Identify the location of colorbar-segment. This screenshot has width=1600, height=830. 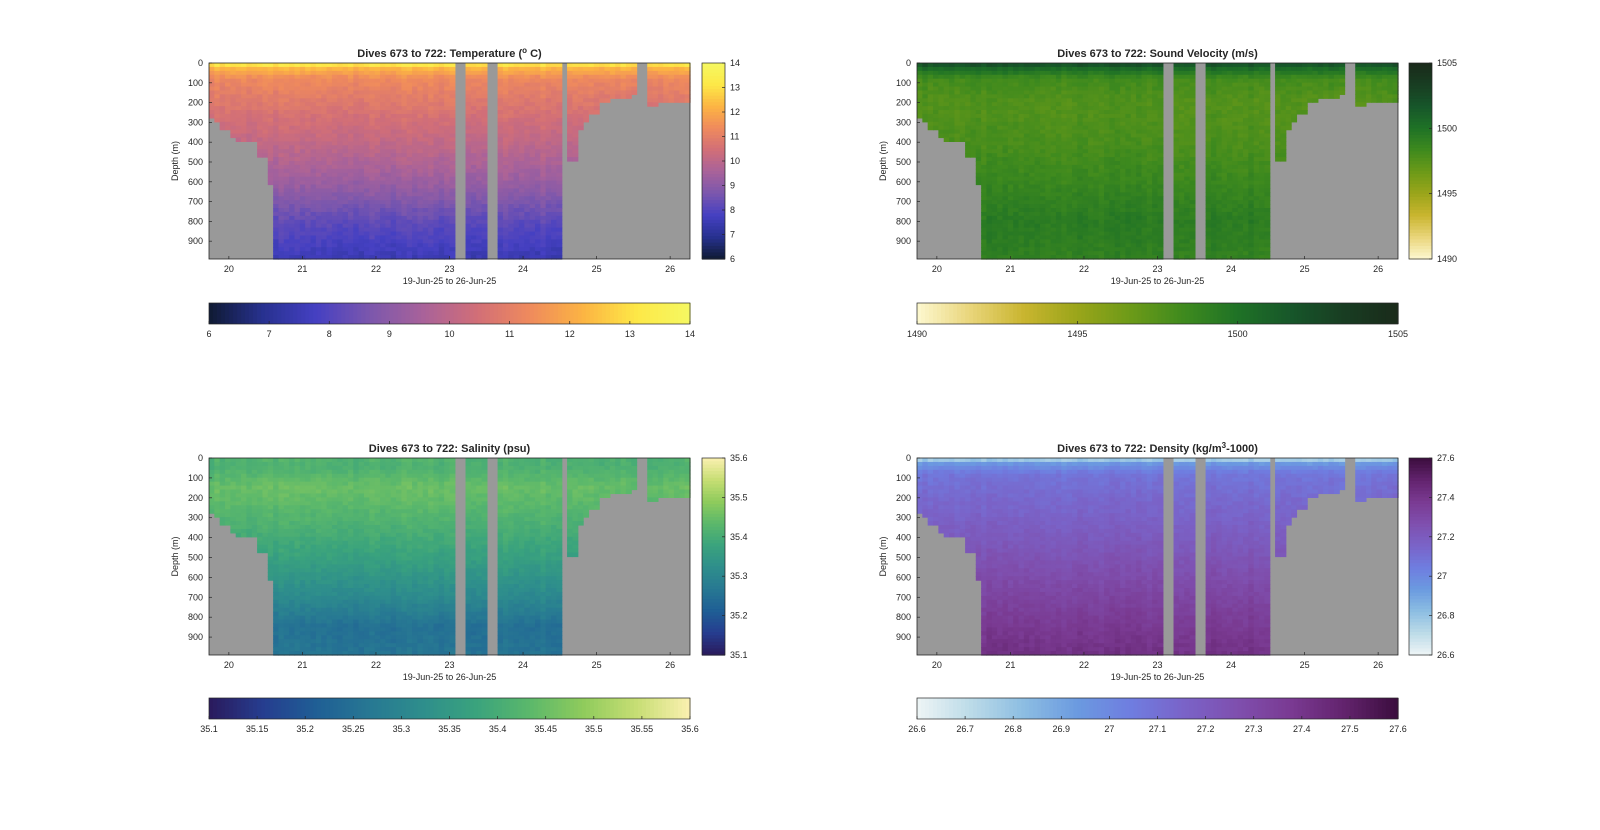
(713, 97).